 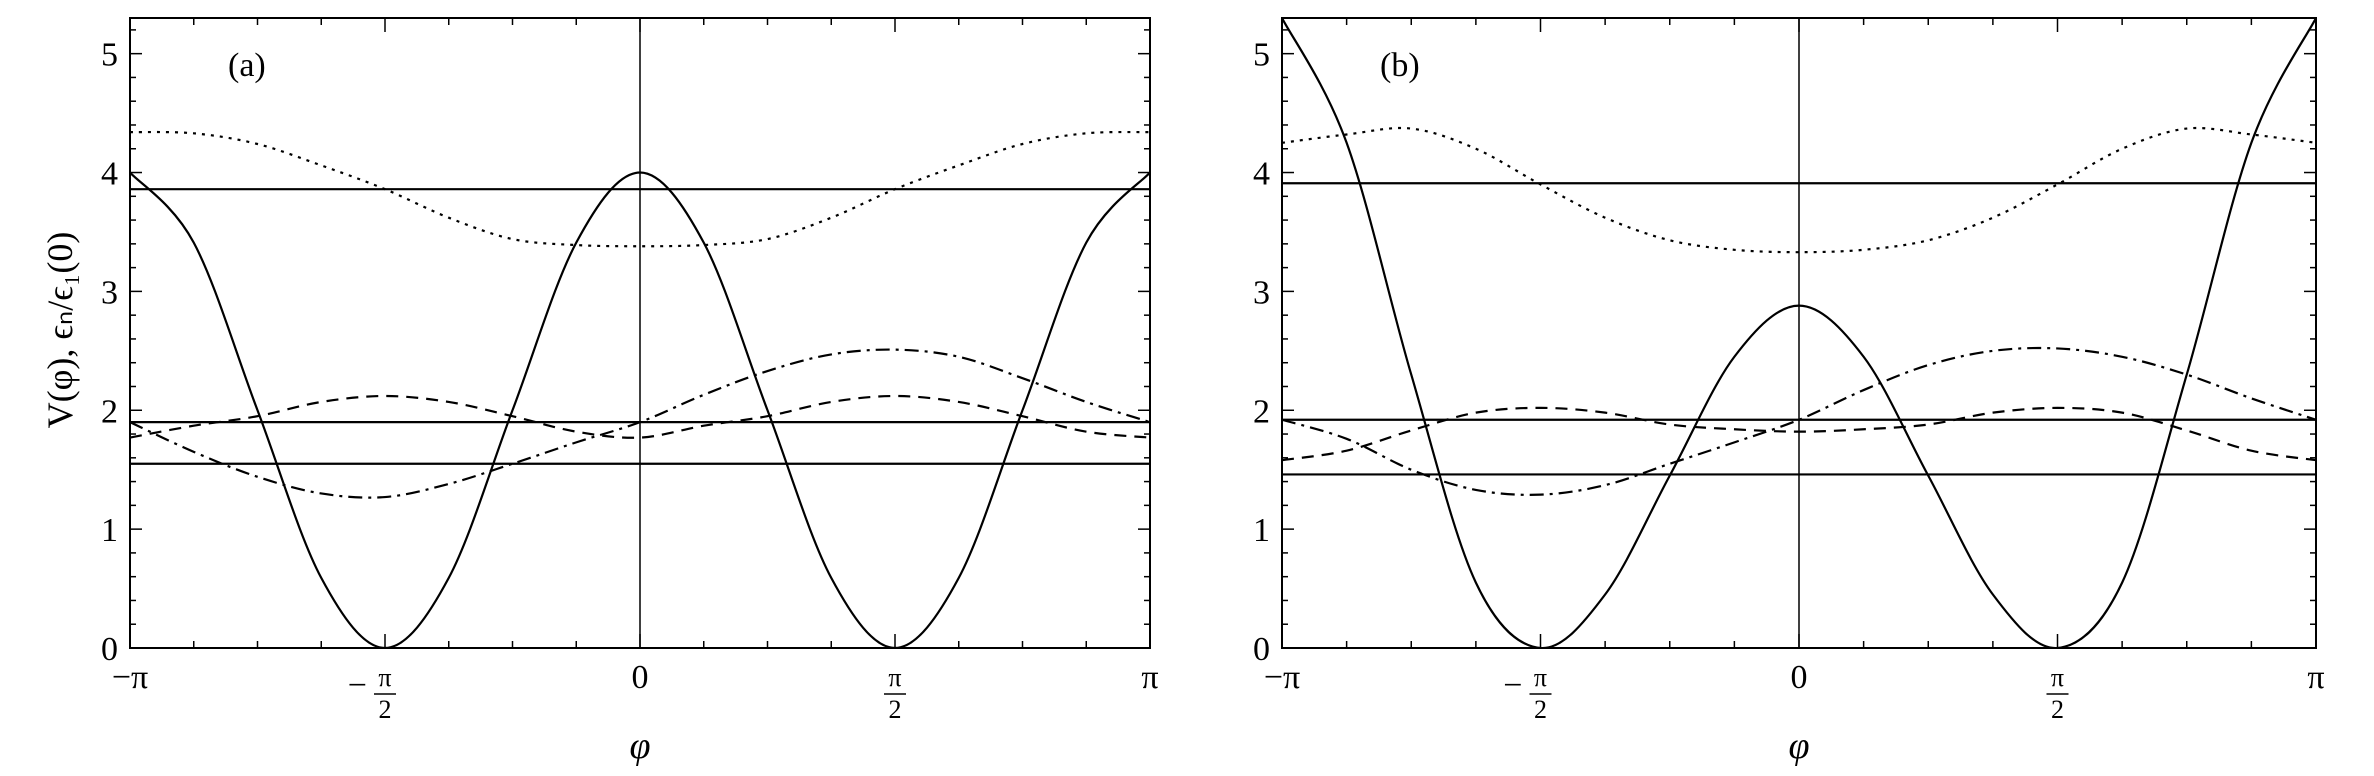 What do you see at coordinates (60, 330) in the screenshot?
I see `y-axis-label: V(φ), ϵₙ/ϵ₁(0)` at bounding box center [60, 330].